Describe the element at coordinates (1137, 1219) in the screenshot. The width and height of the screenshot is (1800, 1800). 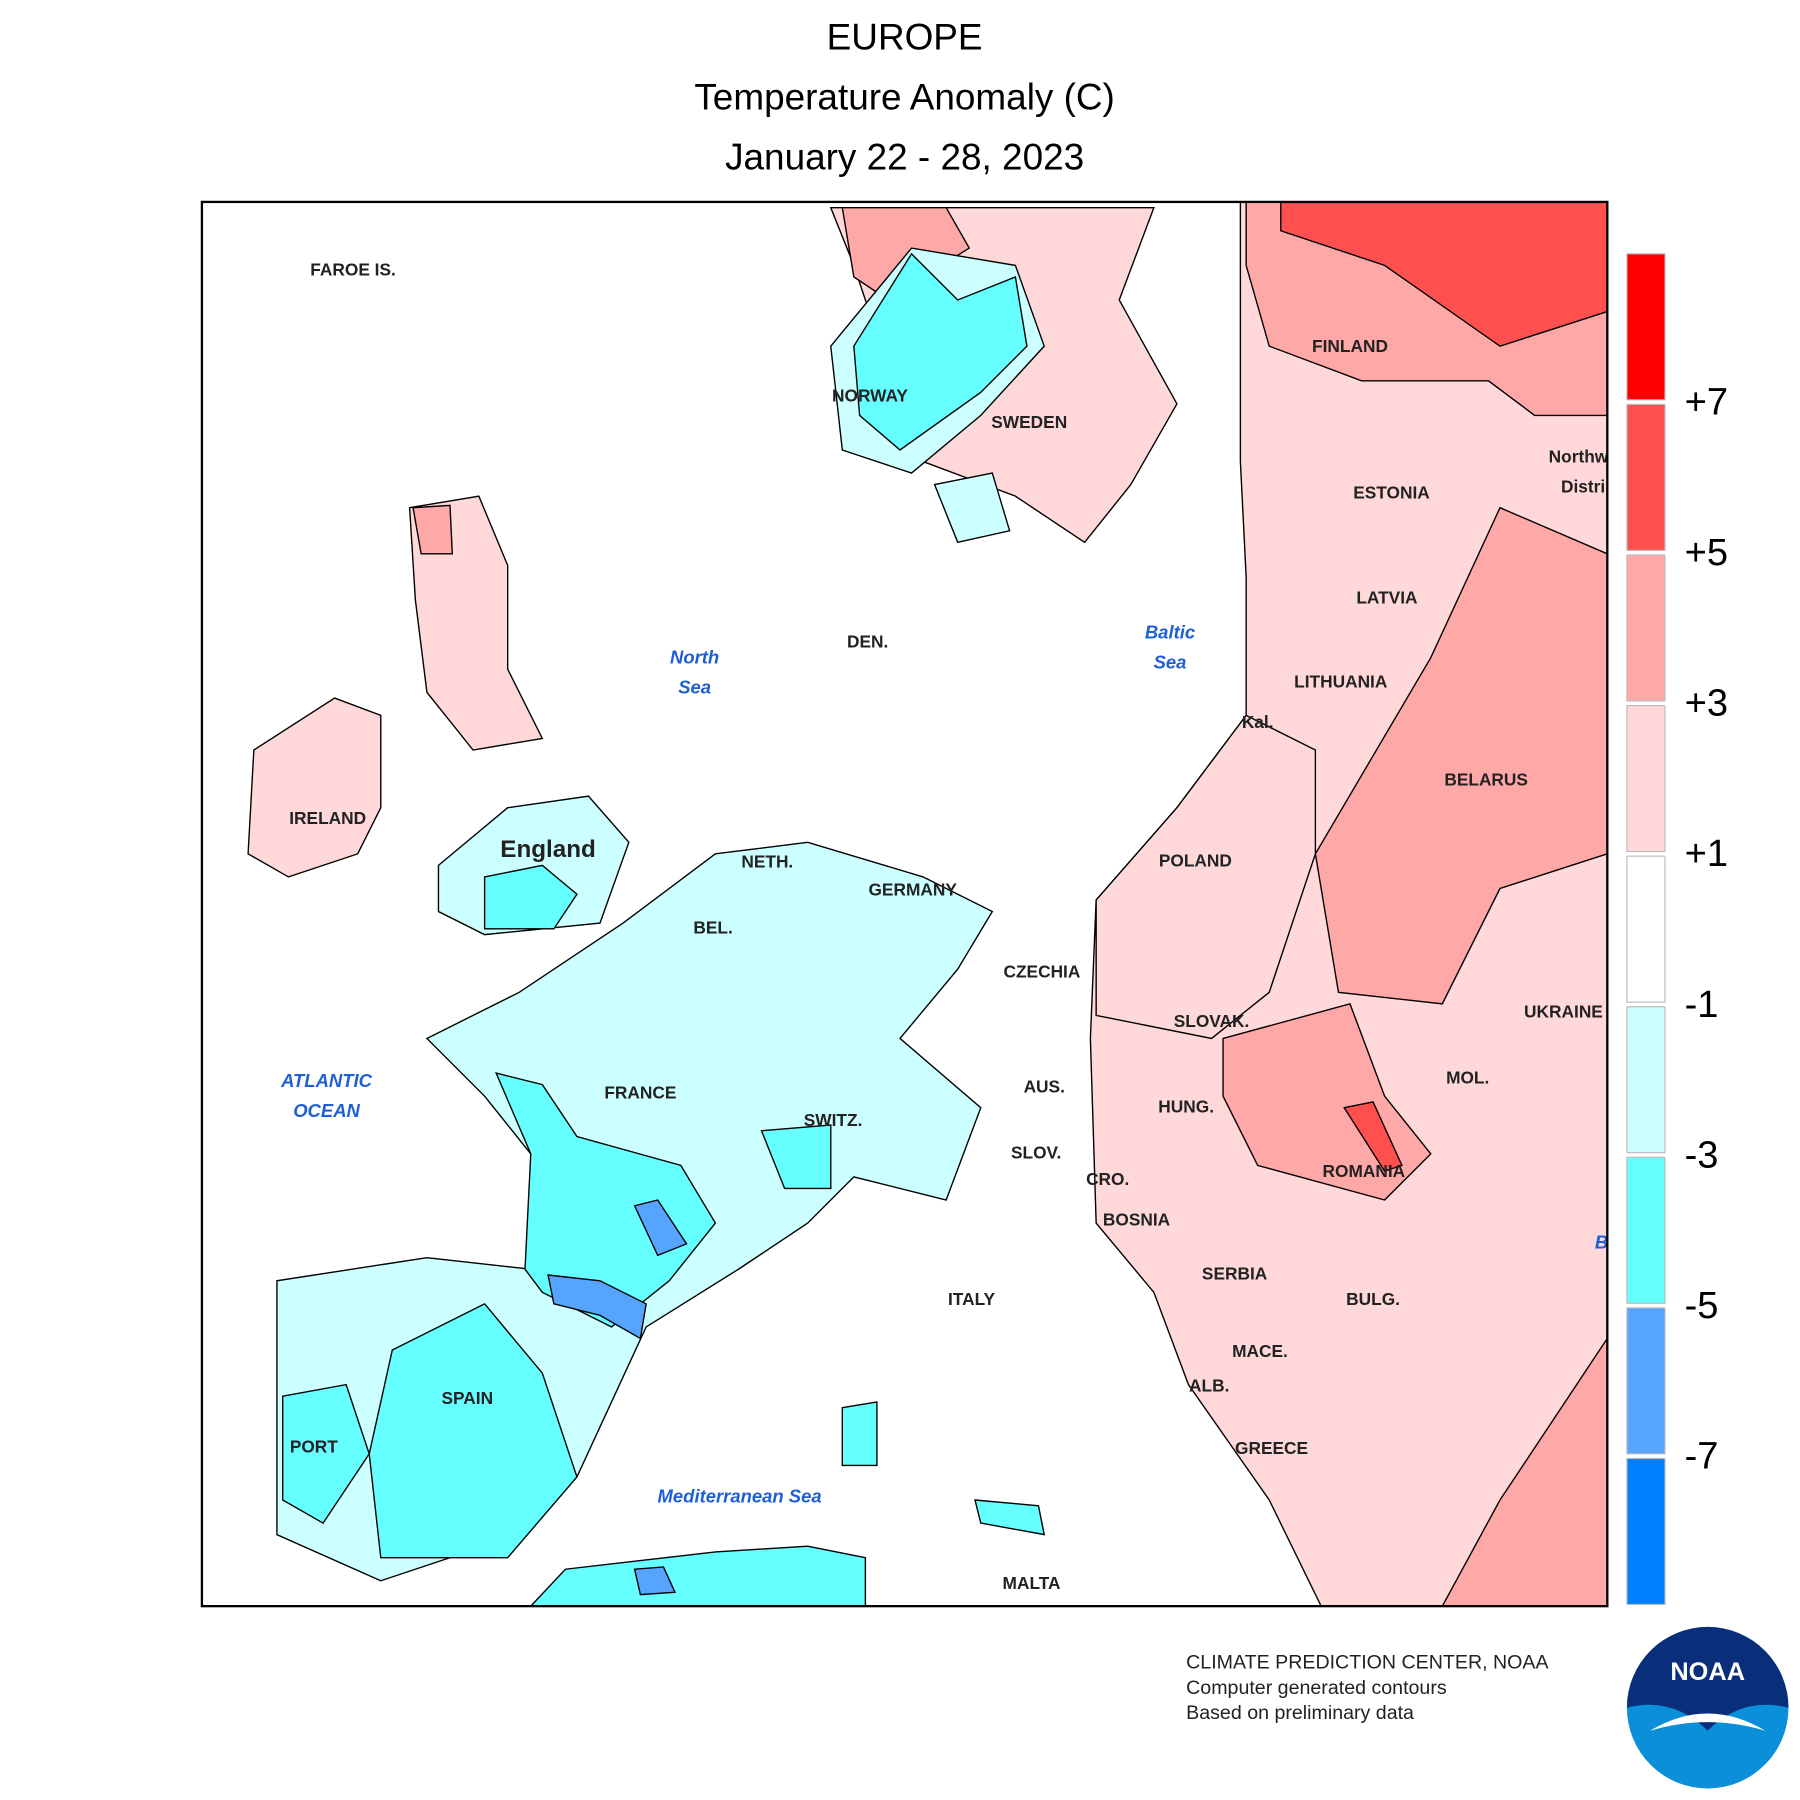
I see `place-label: BOSNIA` at that location.